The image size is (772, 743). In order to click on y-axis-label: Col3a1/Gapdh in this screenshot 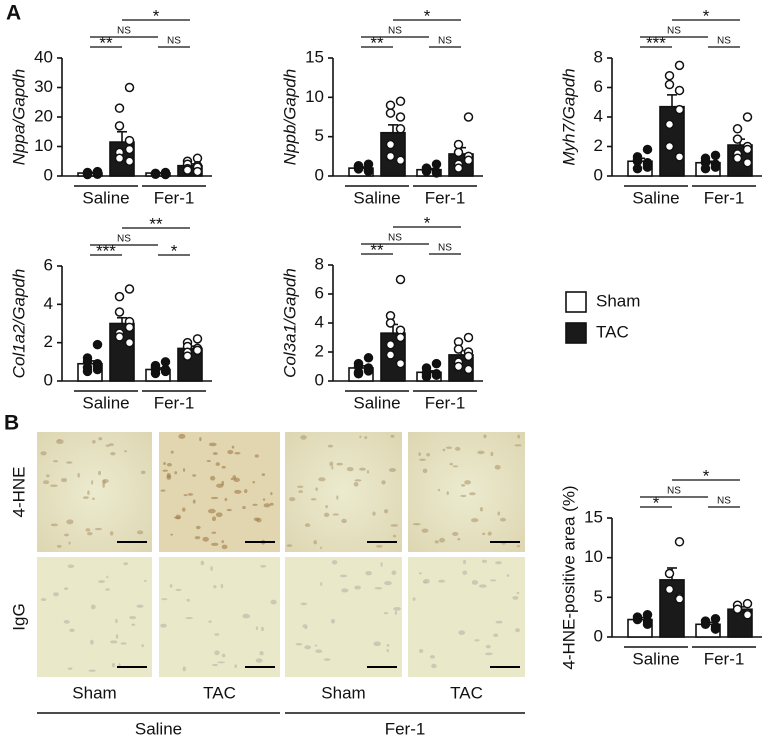, I will do `click(289, 323)`.